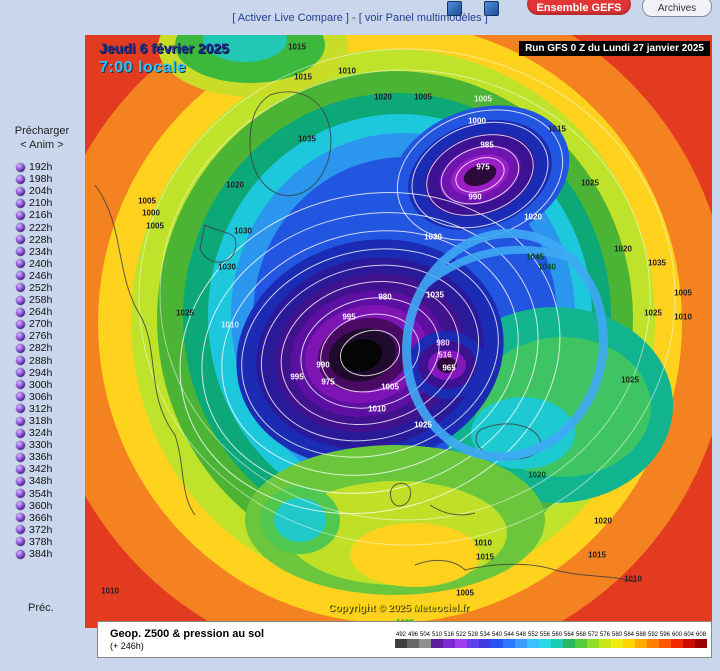 Image resolution: width=720 pixels, height=671 pixels. What do you see at coordinates (41, 517) in the screenshot?
I see `timestep-label: 366h` at bounding box center [41, 517].